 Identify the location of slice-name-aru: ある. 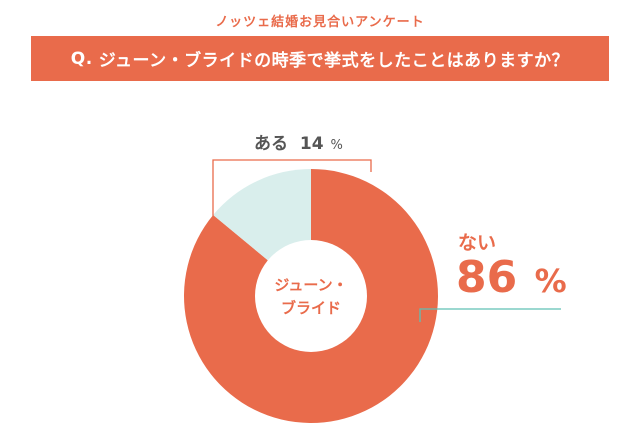
(271, 144).